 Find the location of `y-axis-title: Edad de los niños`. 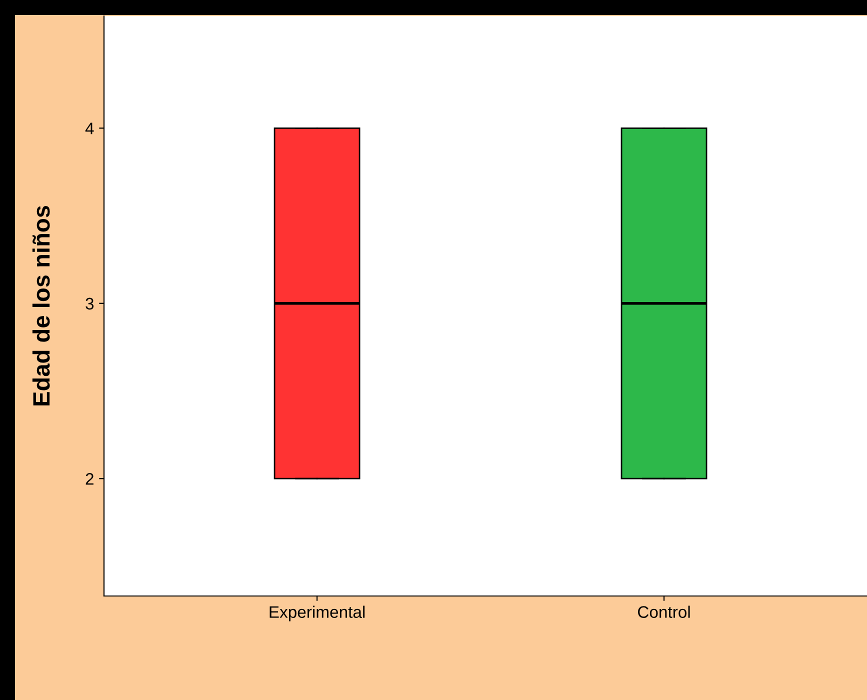

y-axis-title: Edad de los niños is located at coordinates (41, 306).